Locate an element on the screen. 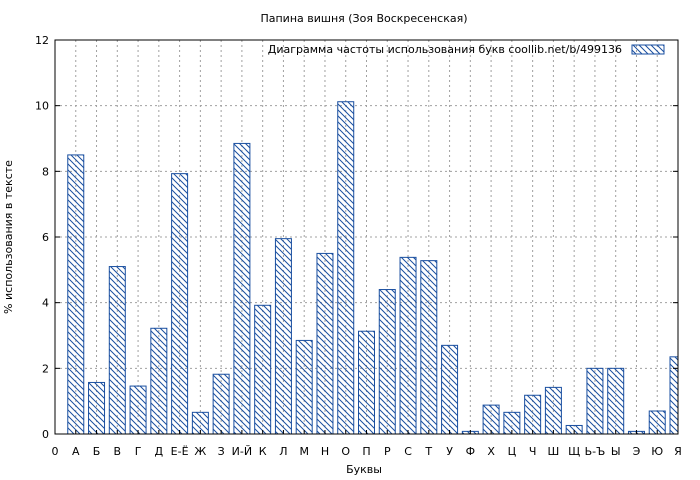 This screenshot has width=700, height=480. x-tick-label: Щ is located at coordinates (574, 451).